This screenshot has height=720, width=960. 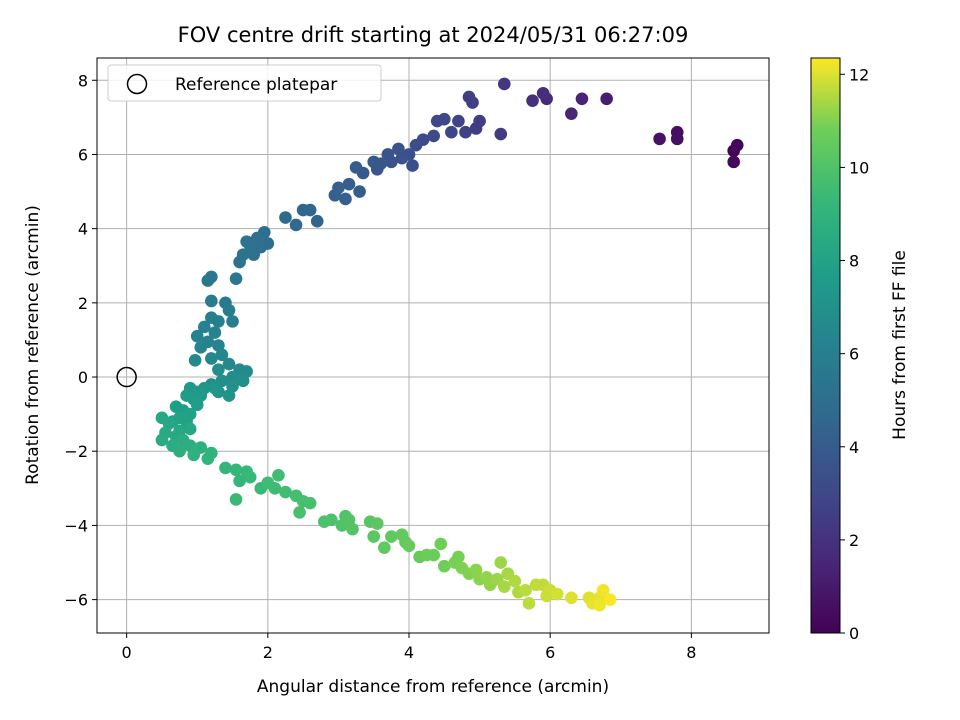 What do you see at coordinates (854, 261) in the screenshot?
I see `colorbar-tick-label: 8` at bounding box center [854, 261].